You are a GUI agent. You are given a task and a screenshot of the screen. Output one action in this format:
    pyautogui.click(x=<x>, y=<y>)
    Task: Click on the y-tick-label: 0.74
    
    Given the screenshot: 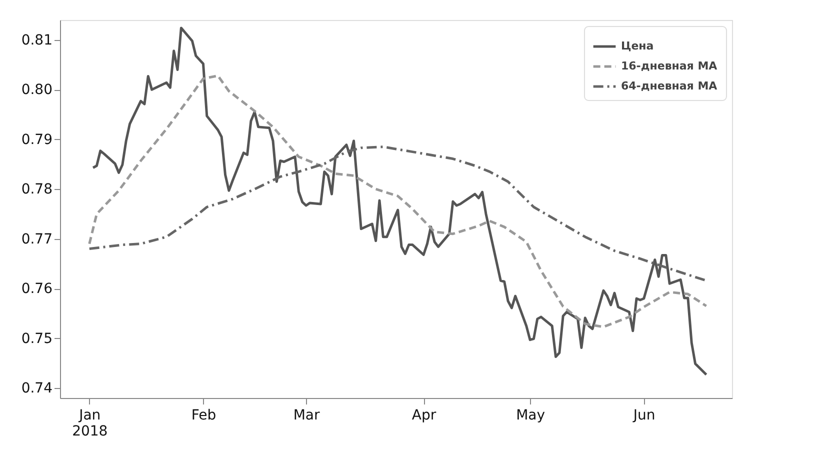 What is the action you would take?
    pyautogui.click(x=37, y=388)
    